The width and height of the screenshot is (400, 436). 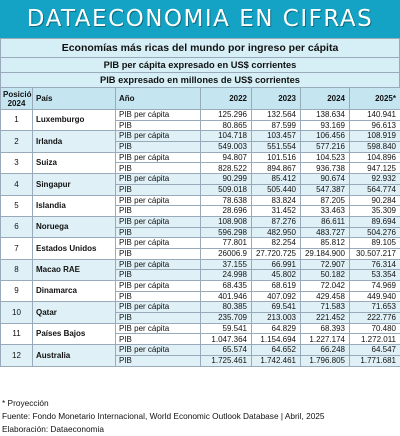 What do you see at coordinates (276, 98) in the screenshot?
I see `col-2023: 2023` at bounding box center [276, 98].